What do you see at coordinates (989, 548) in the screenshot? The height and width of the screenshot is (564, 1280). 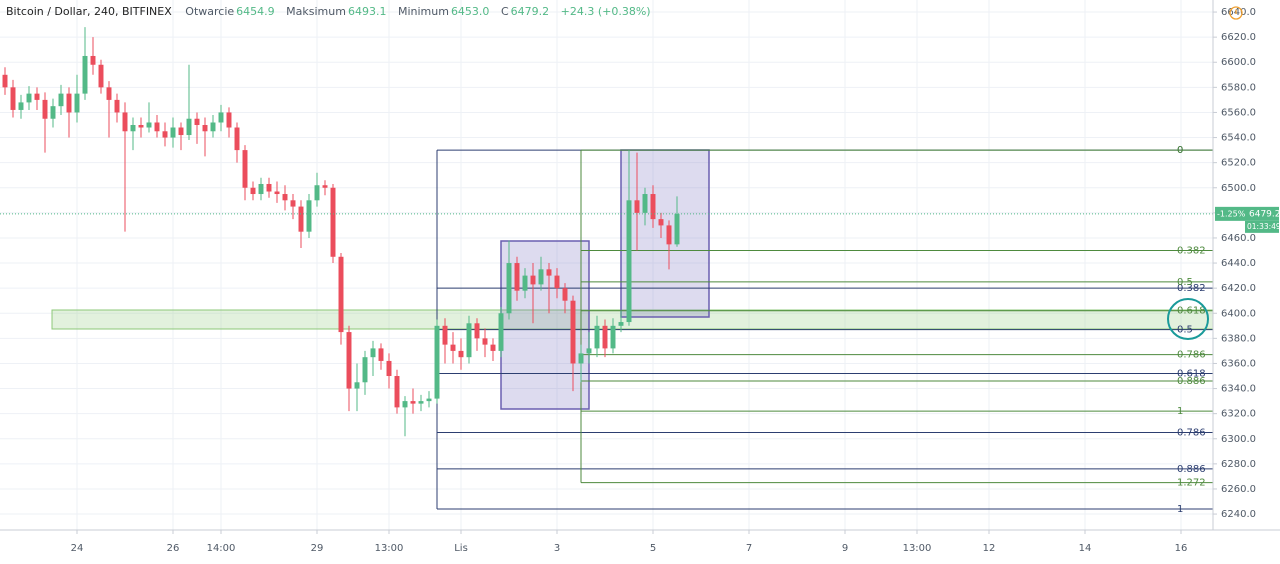 I see `x-tick-label: 12` at bounding box center [989, 548].